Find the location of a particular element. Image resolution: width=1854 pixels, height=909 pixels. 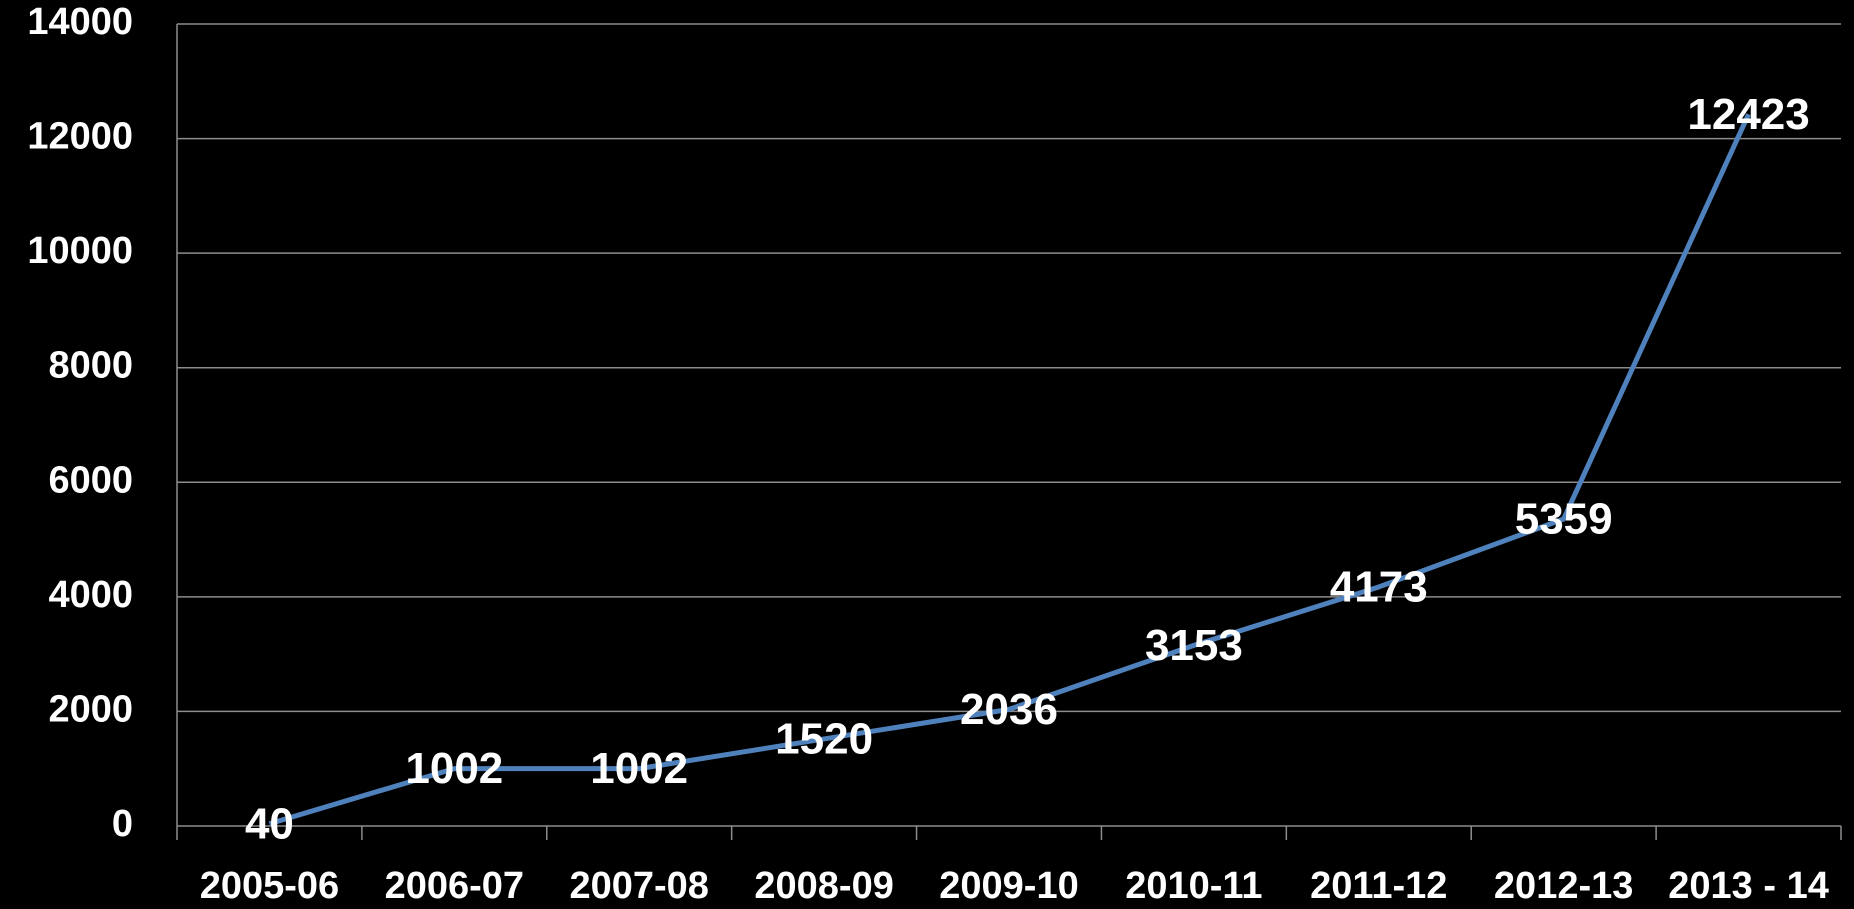

x-tick-label: 2010-11 is located at coordinates (1193, 886).